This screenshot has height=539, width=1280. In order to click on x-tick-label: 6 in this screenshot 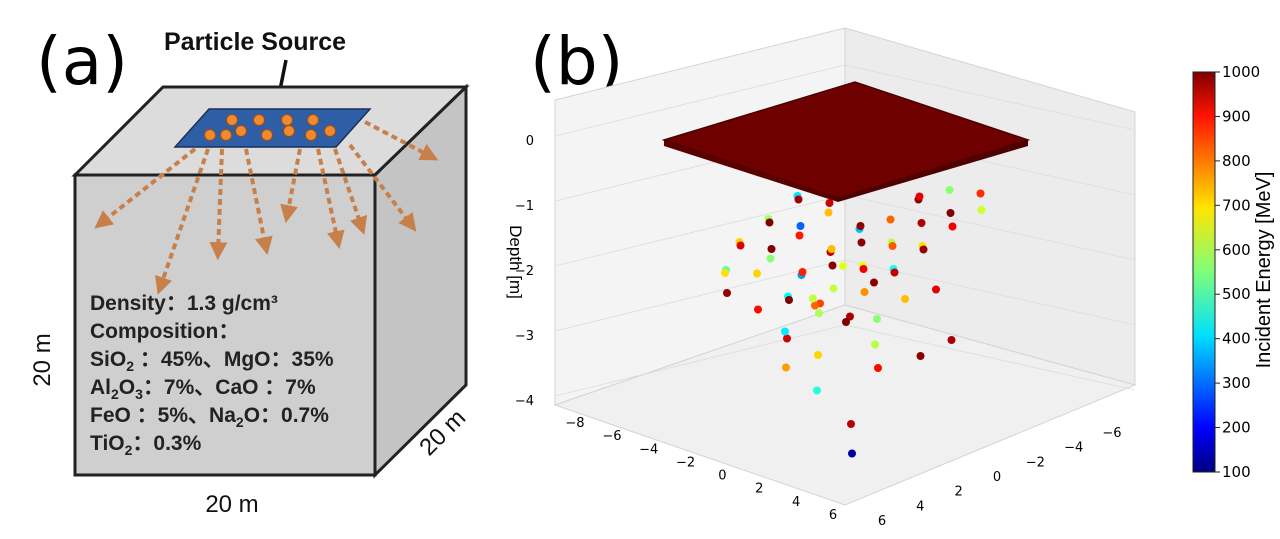, I will do `click(833, 515)`.